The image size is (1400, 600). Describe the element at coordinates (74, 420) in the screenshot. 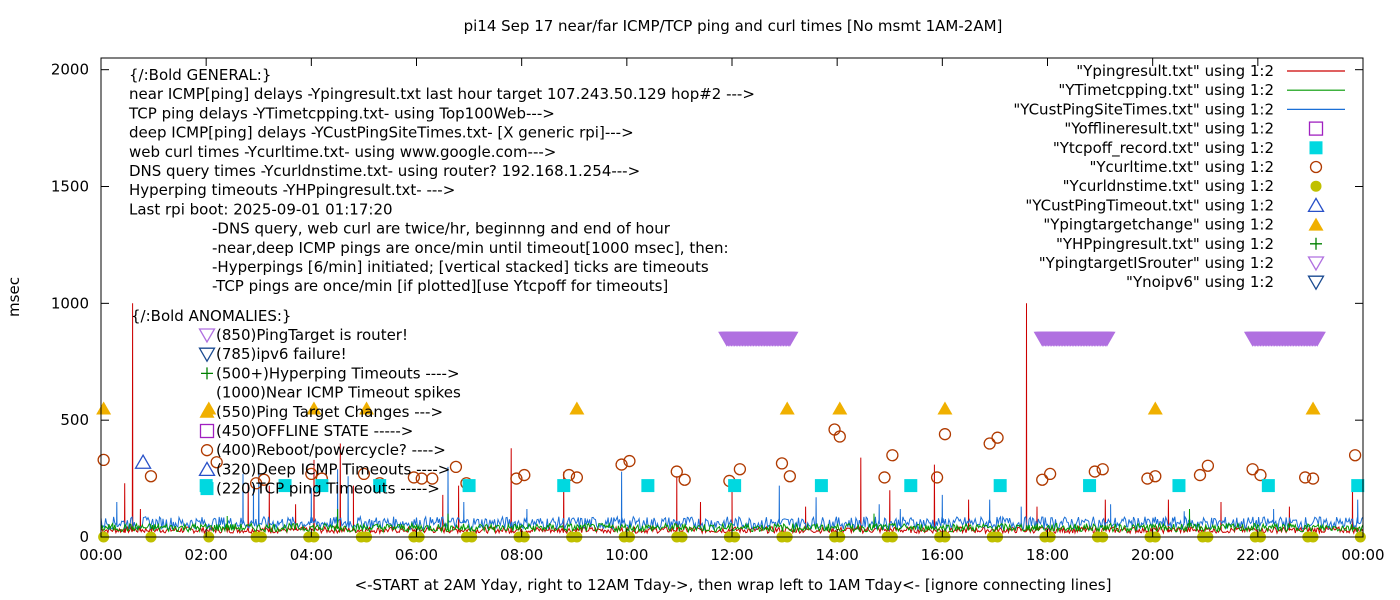

I see `y-tick-label: 500` at that location.